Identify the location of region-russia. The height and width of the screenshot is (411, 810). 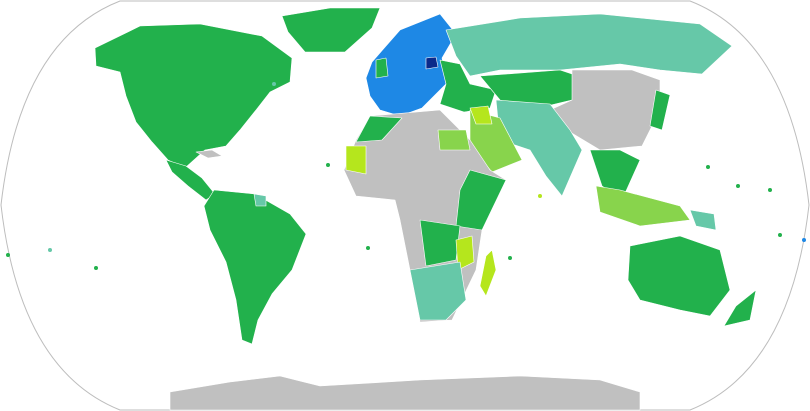
(589, 45).